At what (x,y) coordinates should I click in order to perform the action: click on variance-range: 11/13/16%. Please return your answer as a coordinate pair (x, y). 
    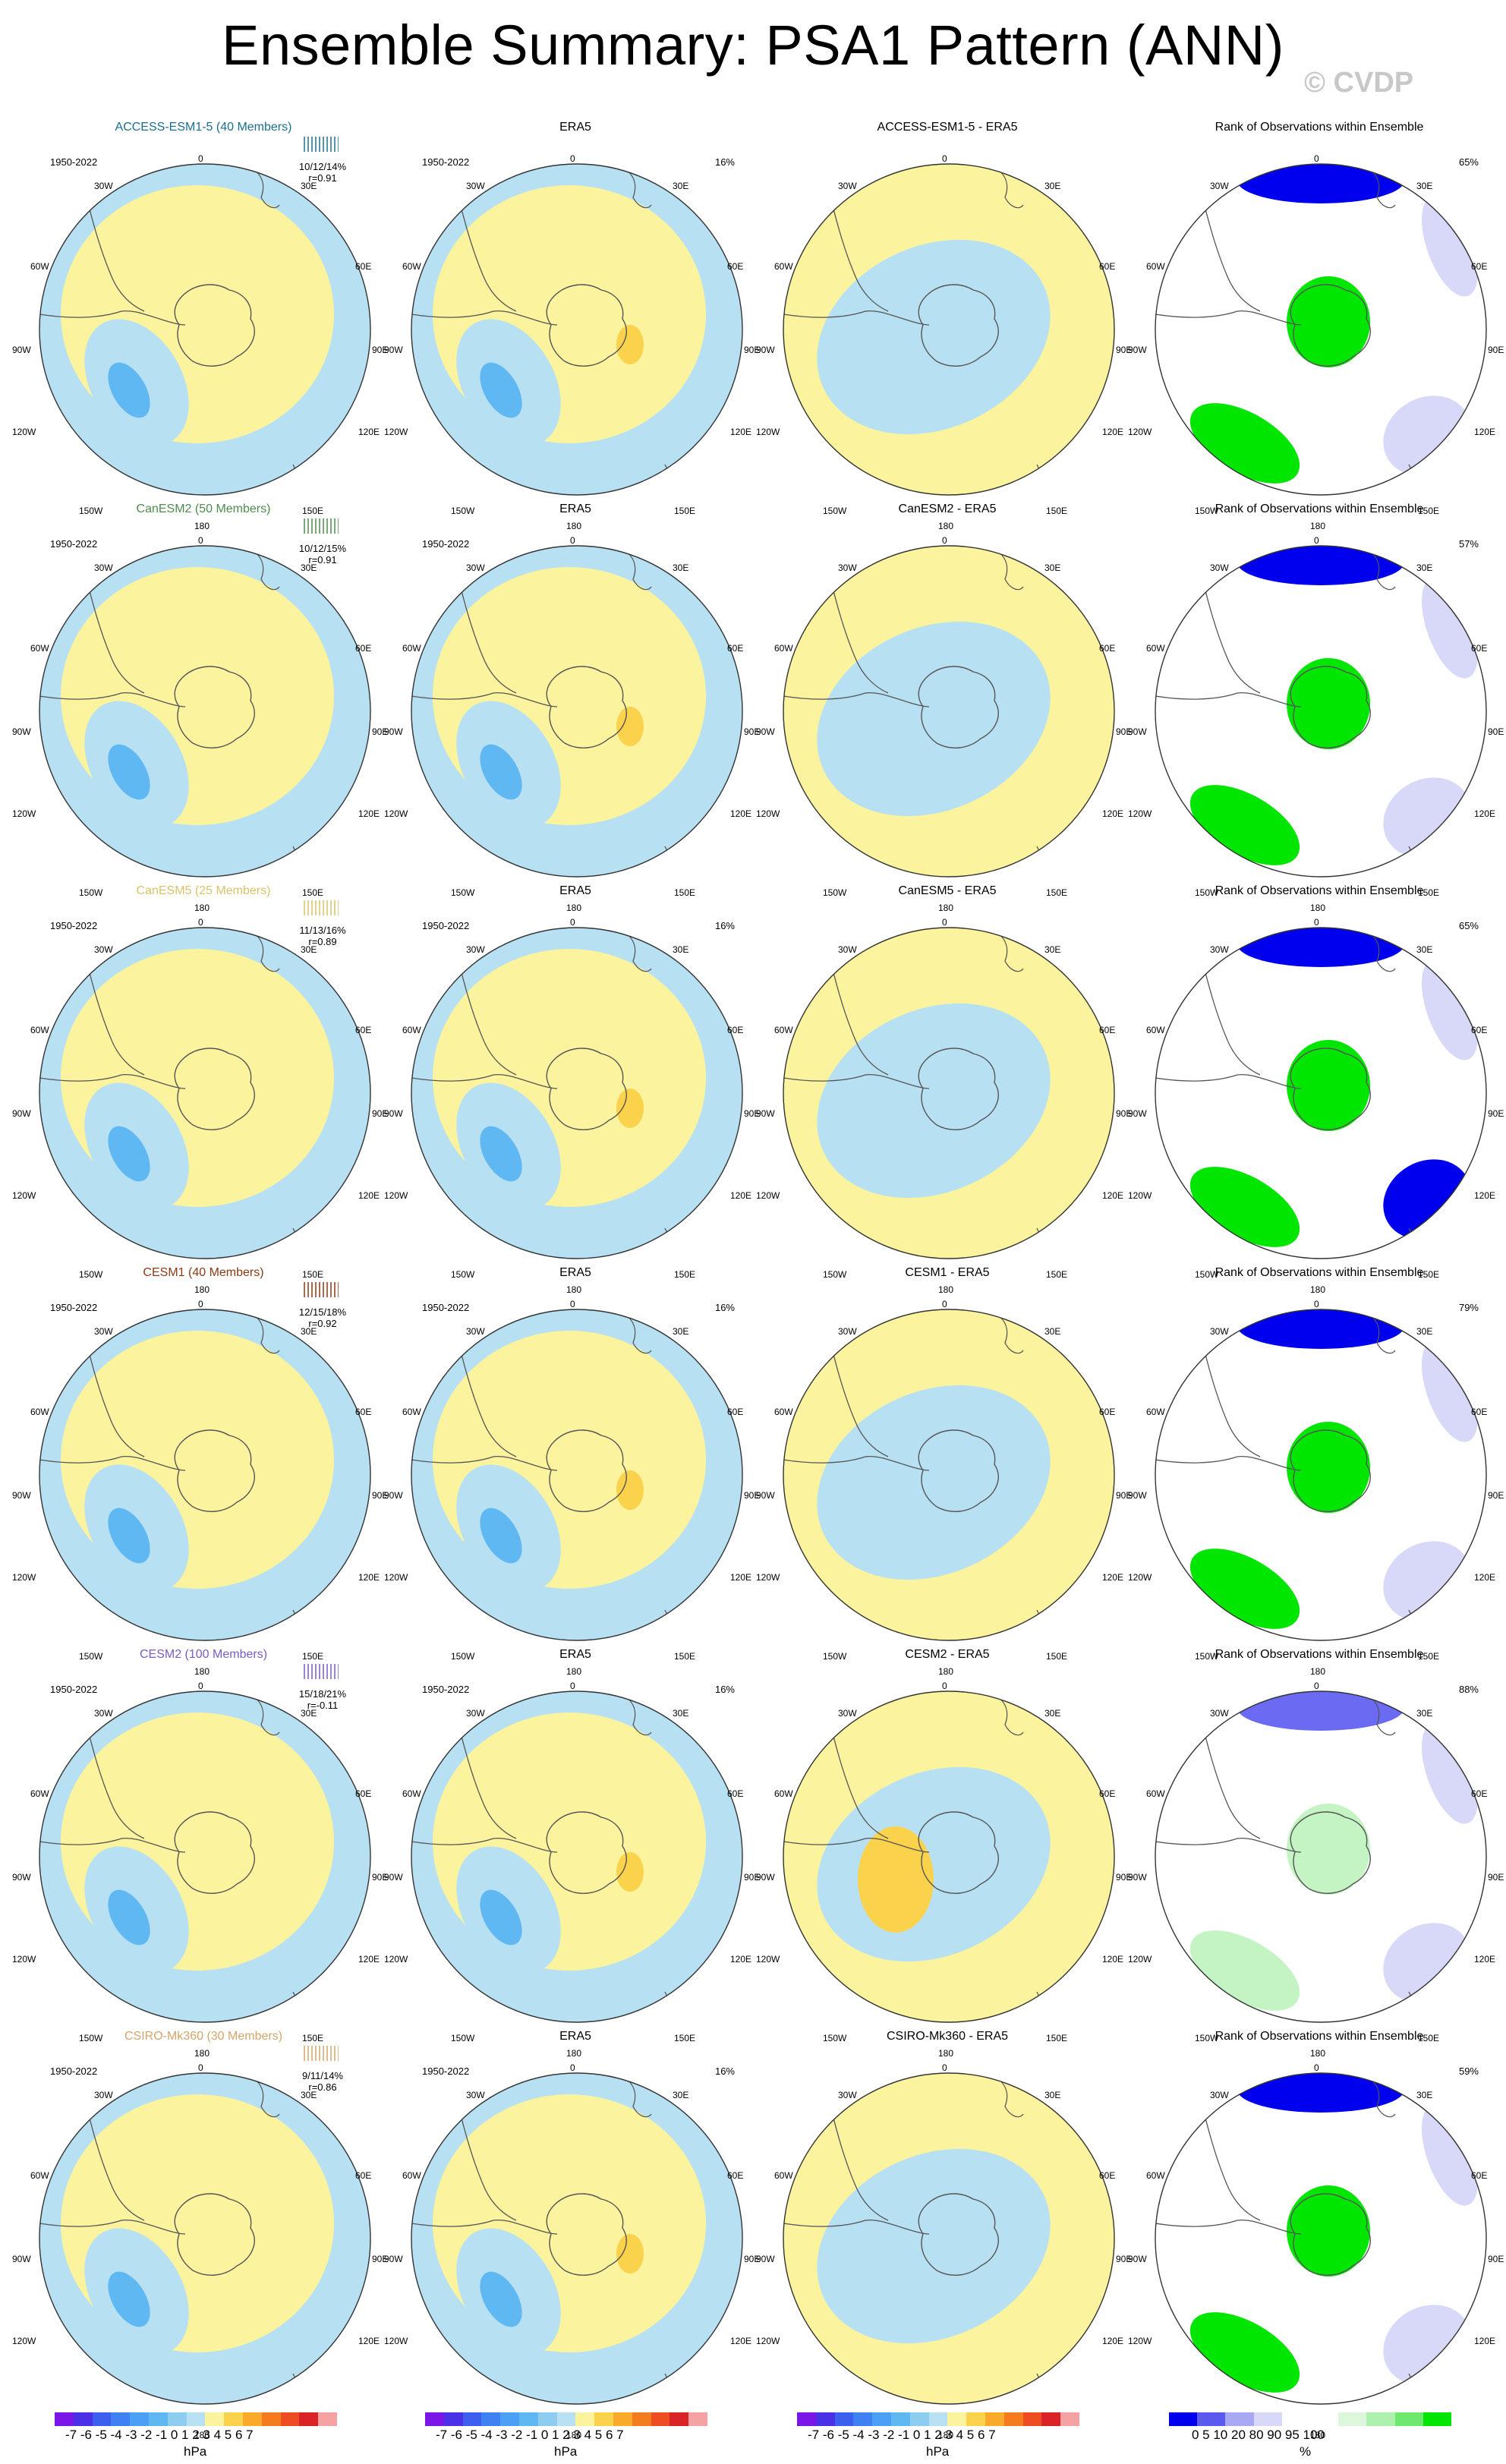
    Looking at the image, I should click on (322, 931).